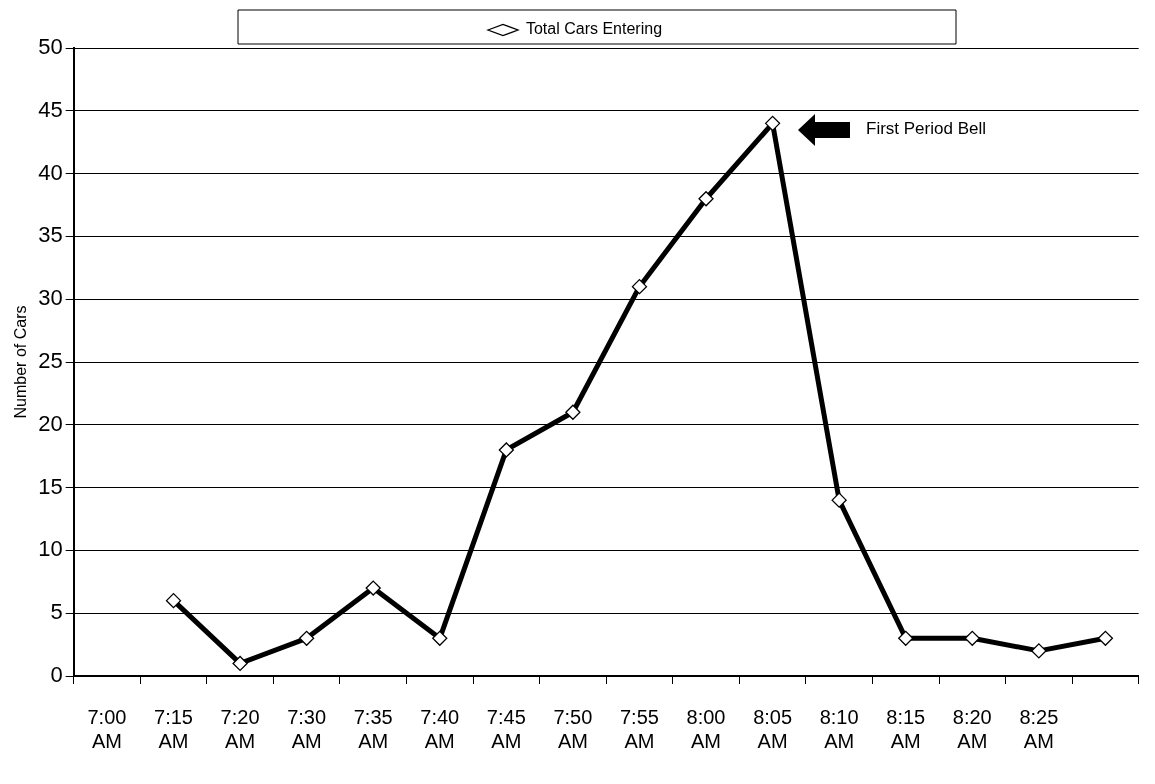 The height and width of the screenshot is (784, 1155). I want to click on y-tick-label: 30, so click(50, 298).